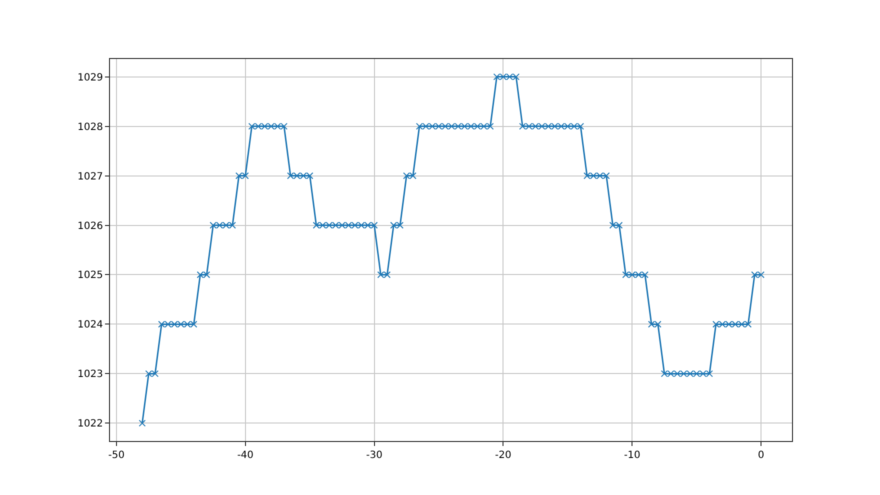 This screenshot has width=880, height=495. What do you see at coordinates (374, 455) in the screenshot?
I see `x-tick-label: -30` at bounding box center [374, 455].